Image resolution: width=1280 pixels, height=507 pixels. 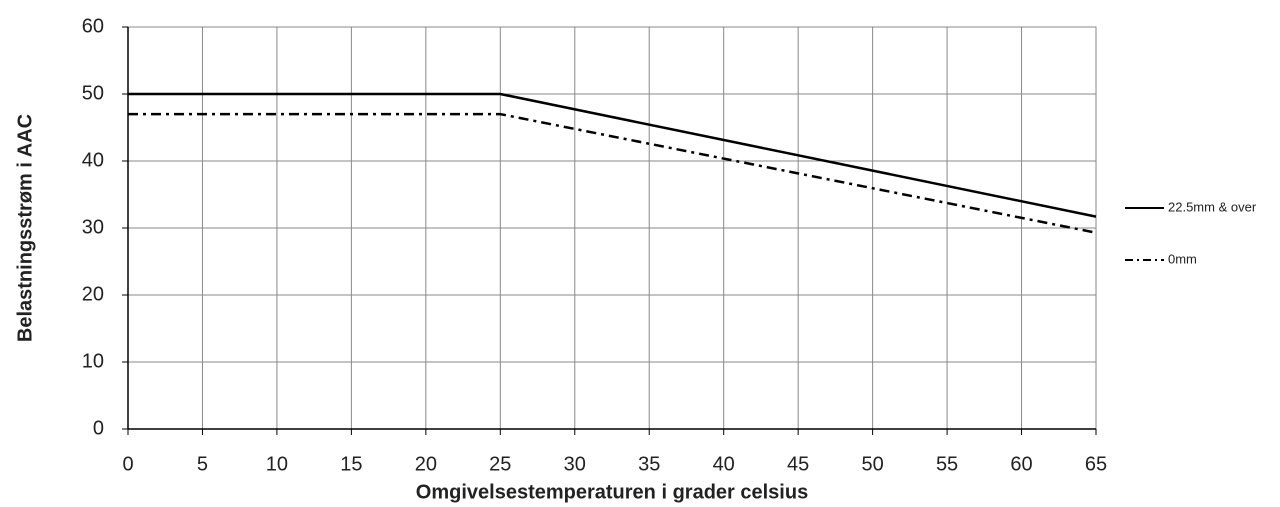 I want to click on x-tick-label: 5, so click(x=202, y=464).